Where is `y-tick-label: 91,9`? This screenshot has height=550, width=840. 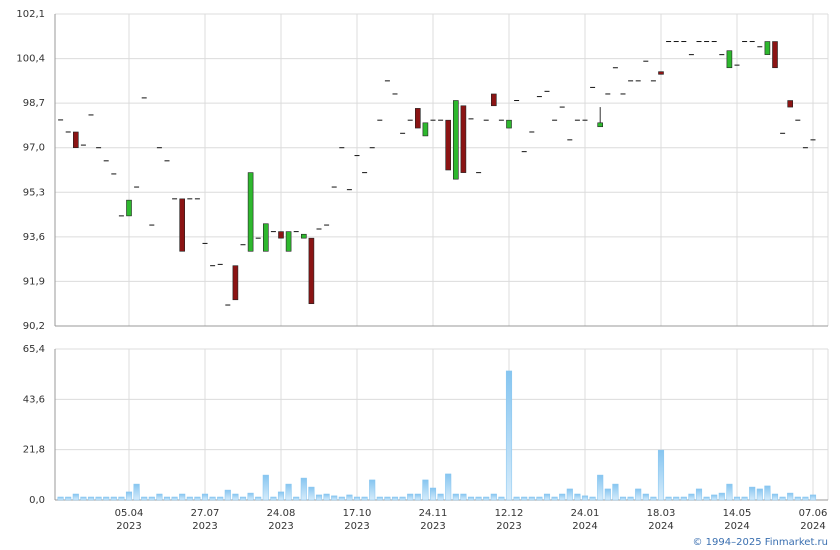
y-tick-label: 91,9 is located at coordinates (34, 281).